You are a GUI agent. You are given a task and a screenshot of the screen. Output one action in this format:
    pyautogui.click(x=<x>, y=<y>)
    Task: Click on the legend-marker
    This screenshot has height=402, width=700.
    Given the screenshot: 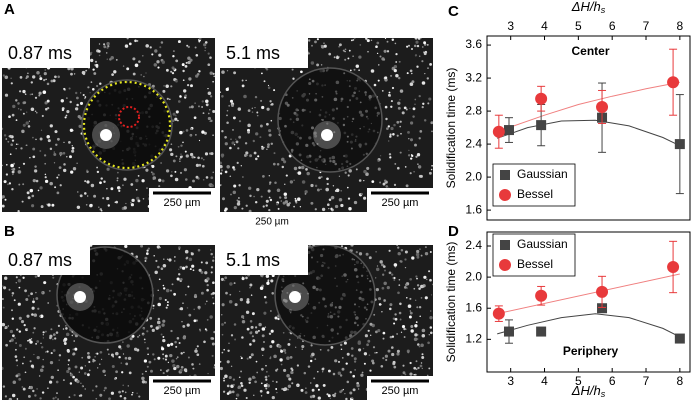 What is the action you would take?
    pyautogui.click(x=505, y=195)
    